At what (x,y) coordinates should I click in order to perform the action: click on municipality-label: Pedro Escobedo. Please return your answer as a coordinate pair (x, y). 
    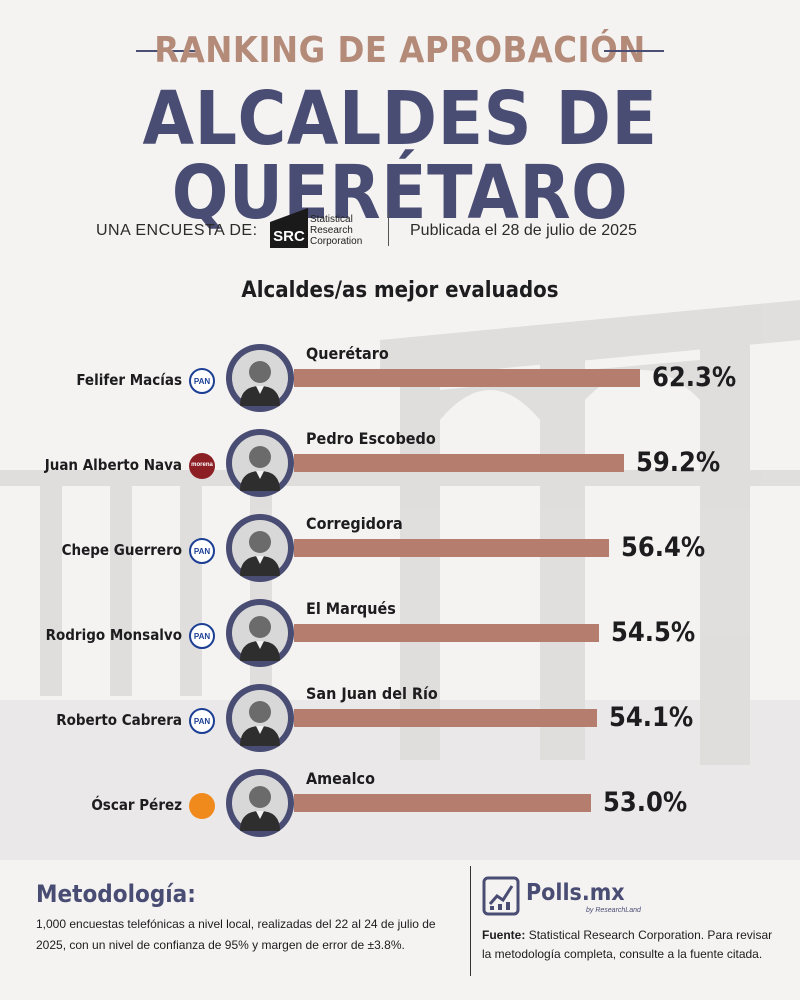
    Looking at the image, I should click on (371, 438).